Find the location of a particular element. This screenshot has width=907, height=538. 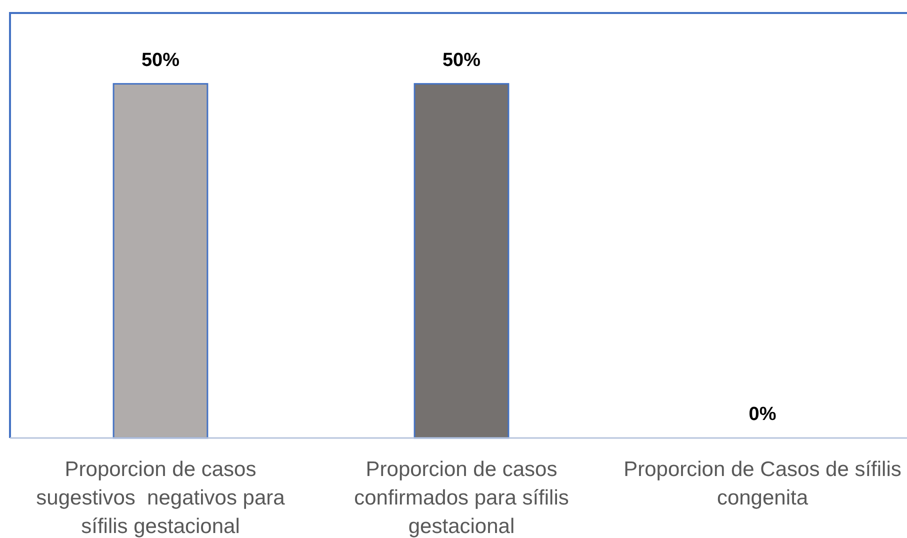

data-label: 0% is located at coordinates (762, 414).